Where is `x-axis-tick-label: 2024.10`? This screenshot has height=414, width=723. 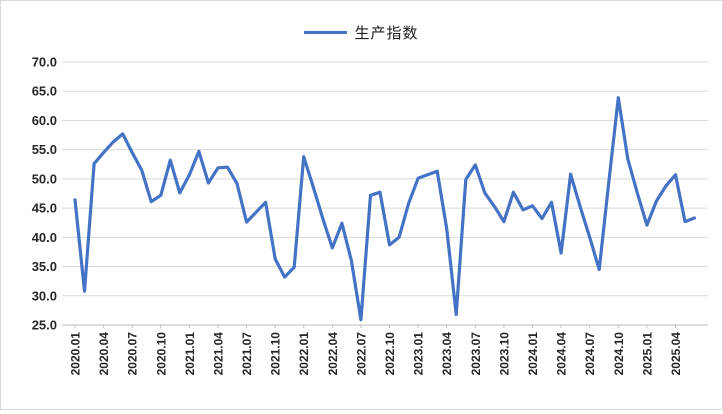 x-axis-tick-label: 2024.10 is located at coordinates (619, 354).